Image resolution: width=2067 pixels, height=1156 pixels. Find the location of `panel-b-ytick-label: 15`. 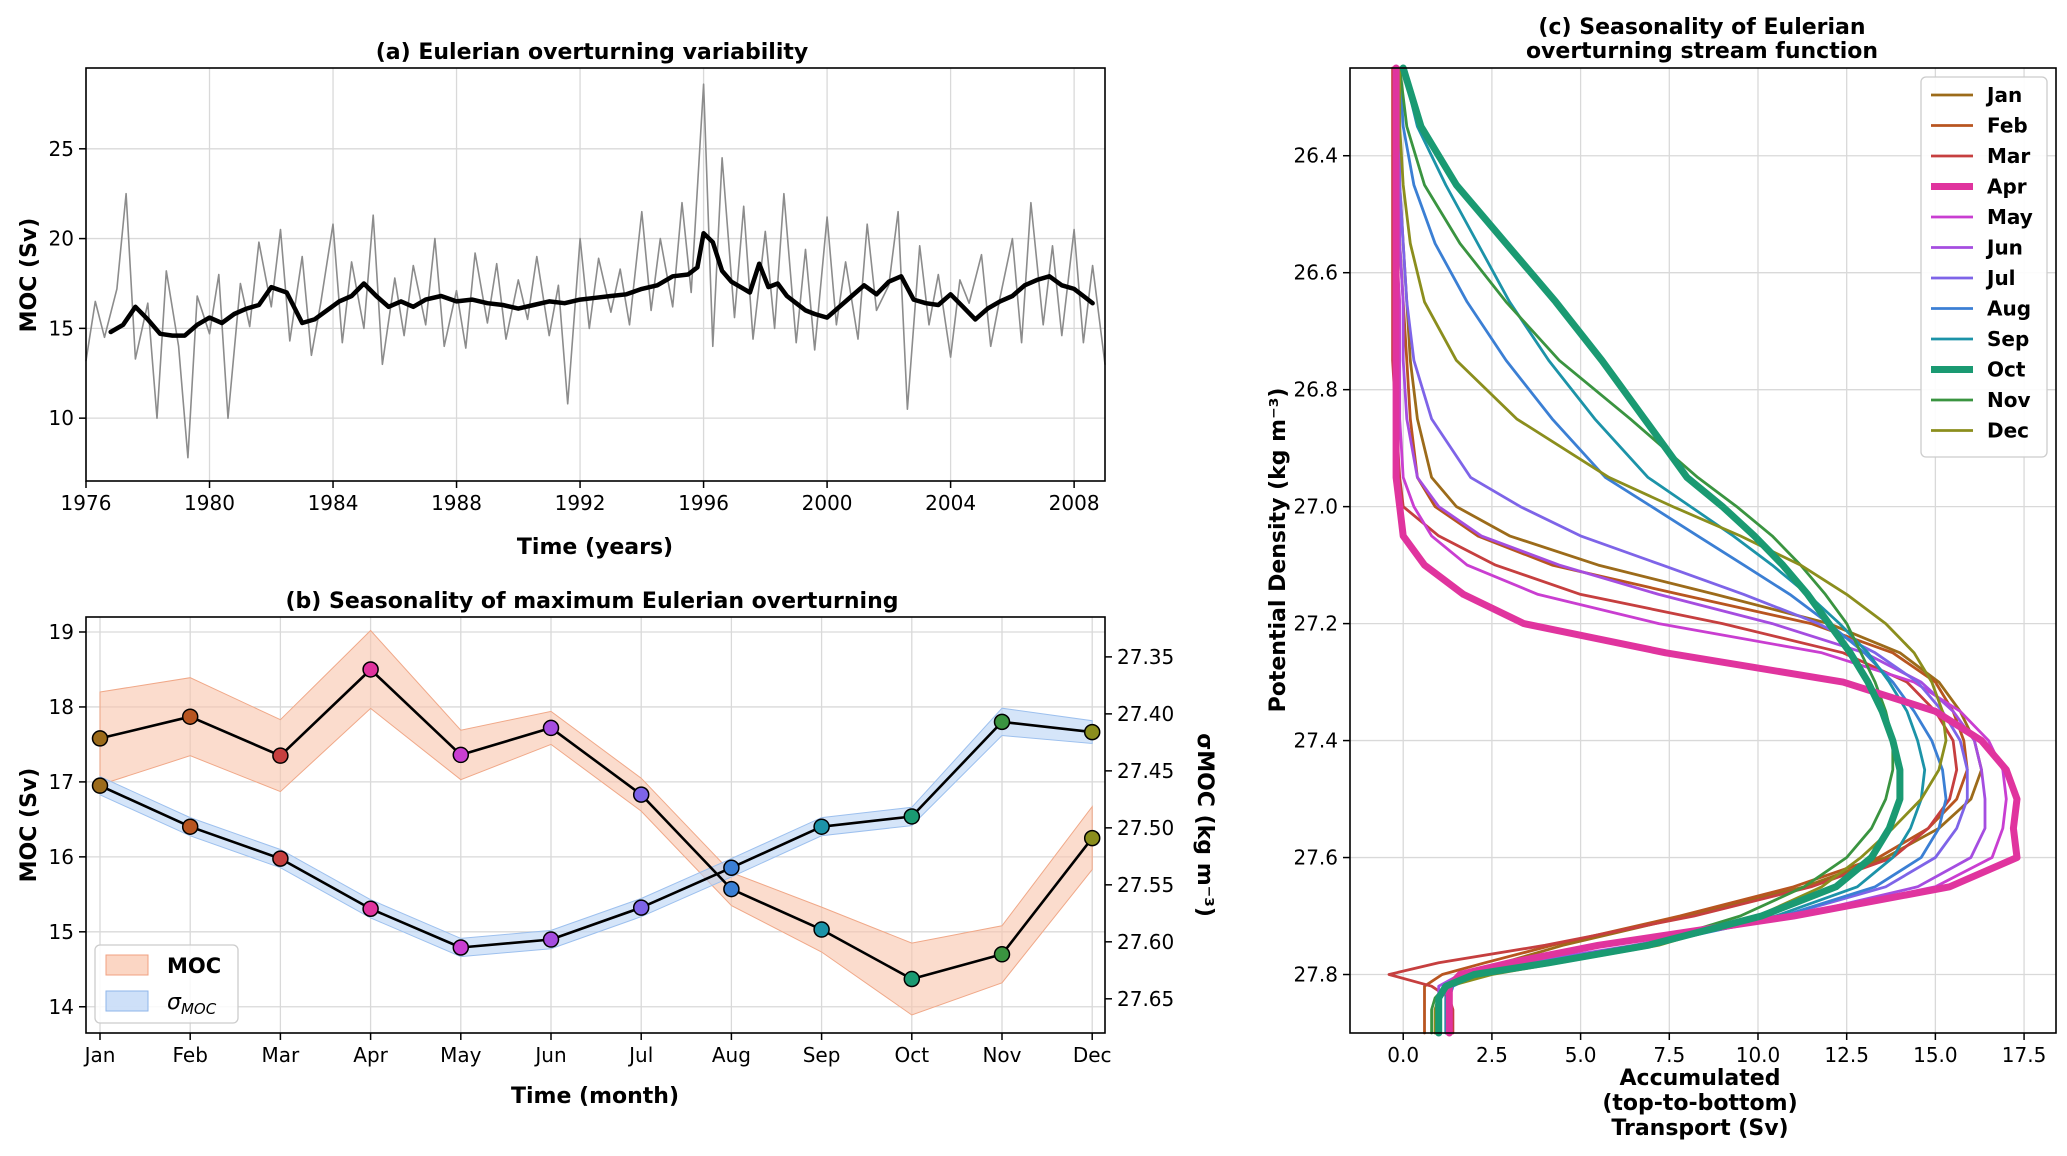

panel-b-ytick-label: 15 is located at coordinates (61, 932).